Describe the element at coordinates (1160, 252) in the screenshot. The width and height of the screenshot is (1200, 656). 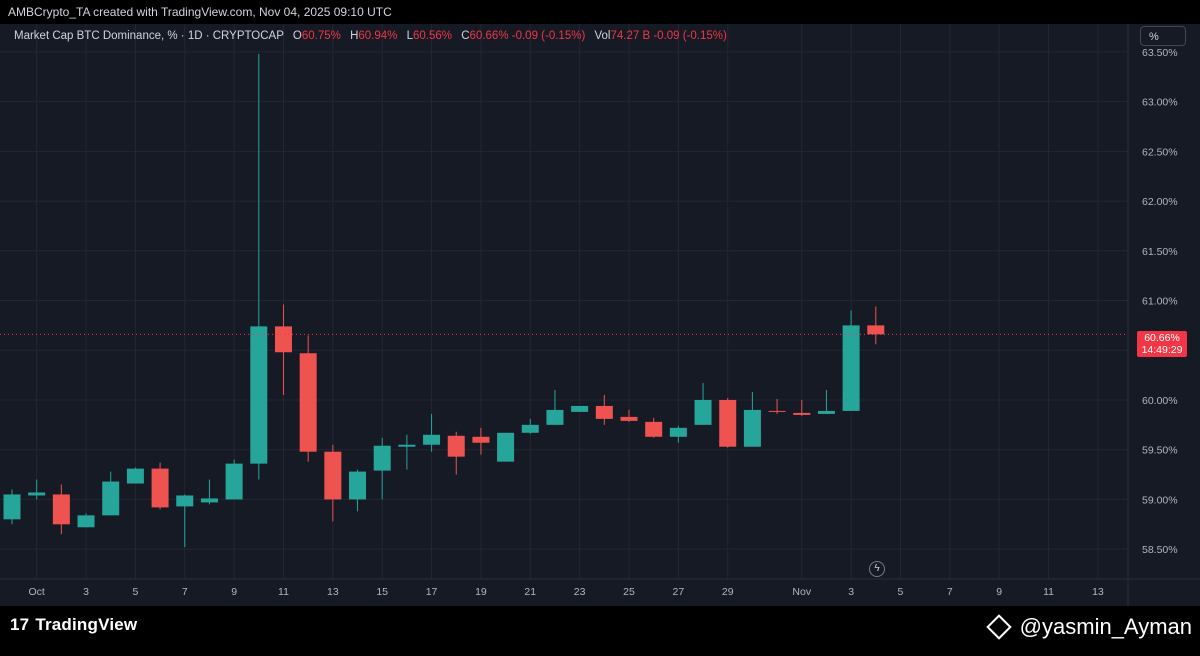
I see `y-tick-label: 61.50%` at that location.